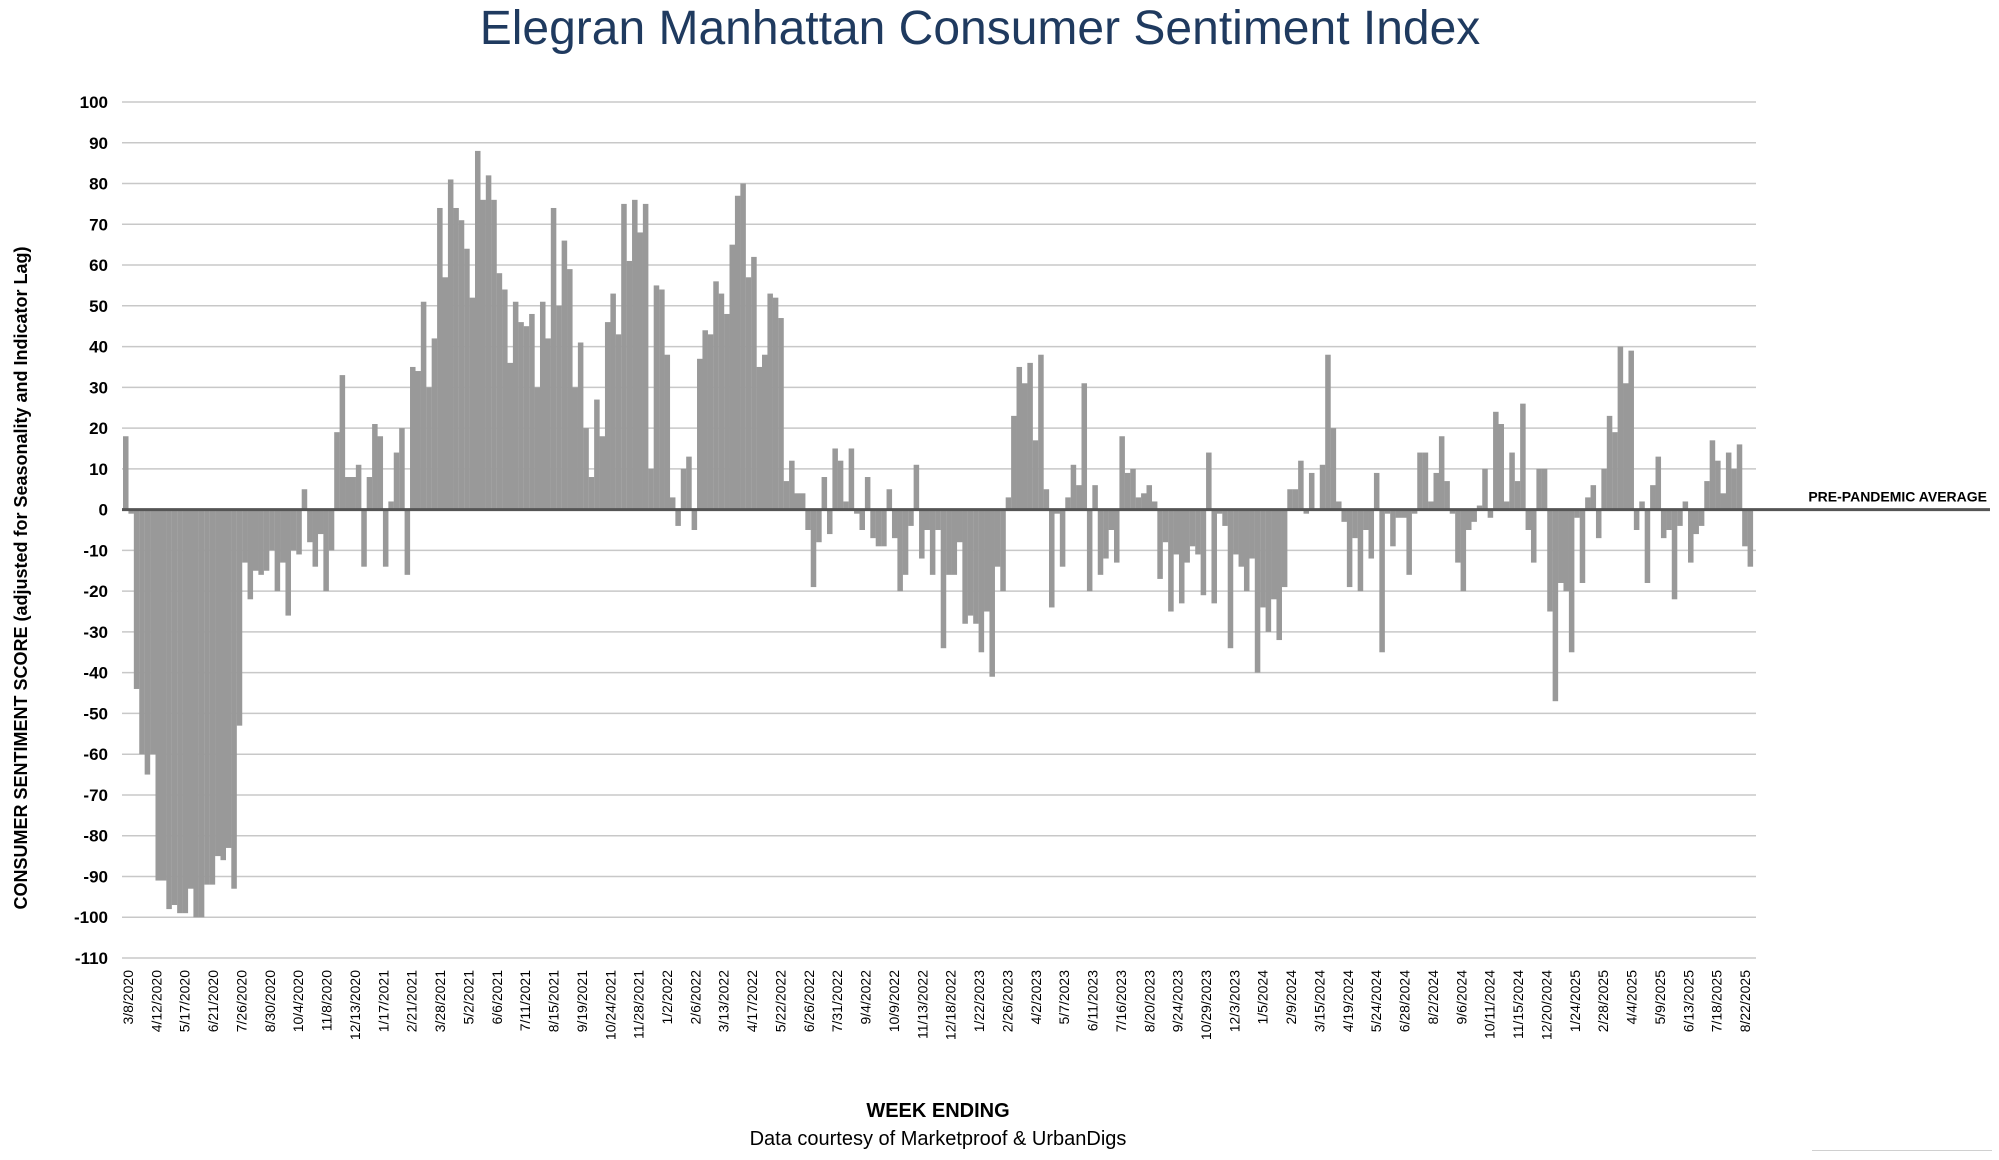  What do you see at coordinates (98, 143) in the screenshot?
I see `y-tick-label: 90` at bounding box center [98, 143].